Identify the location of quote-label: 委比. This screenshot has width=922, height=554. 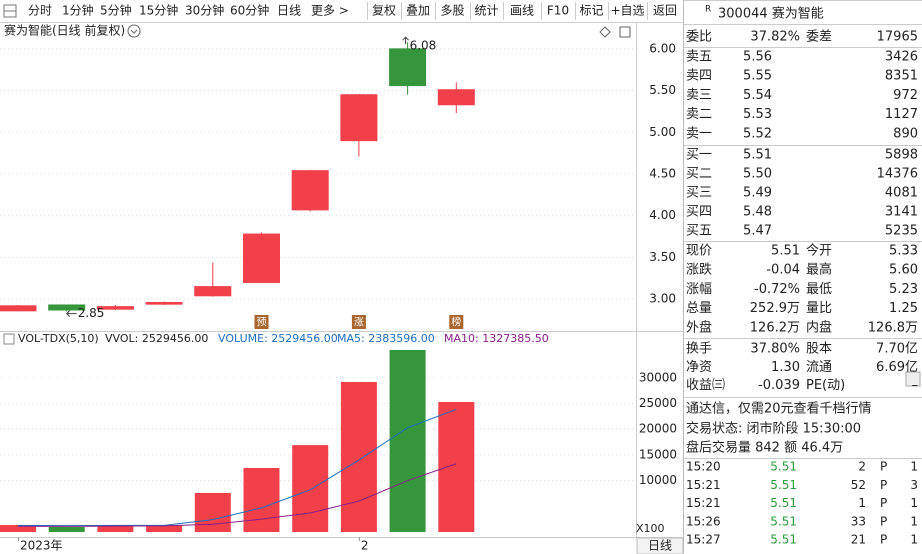
(699, 37).